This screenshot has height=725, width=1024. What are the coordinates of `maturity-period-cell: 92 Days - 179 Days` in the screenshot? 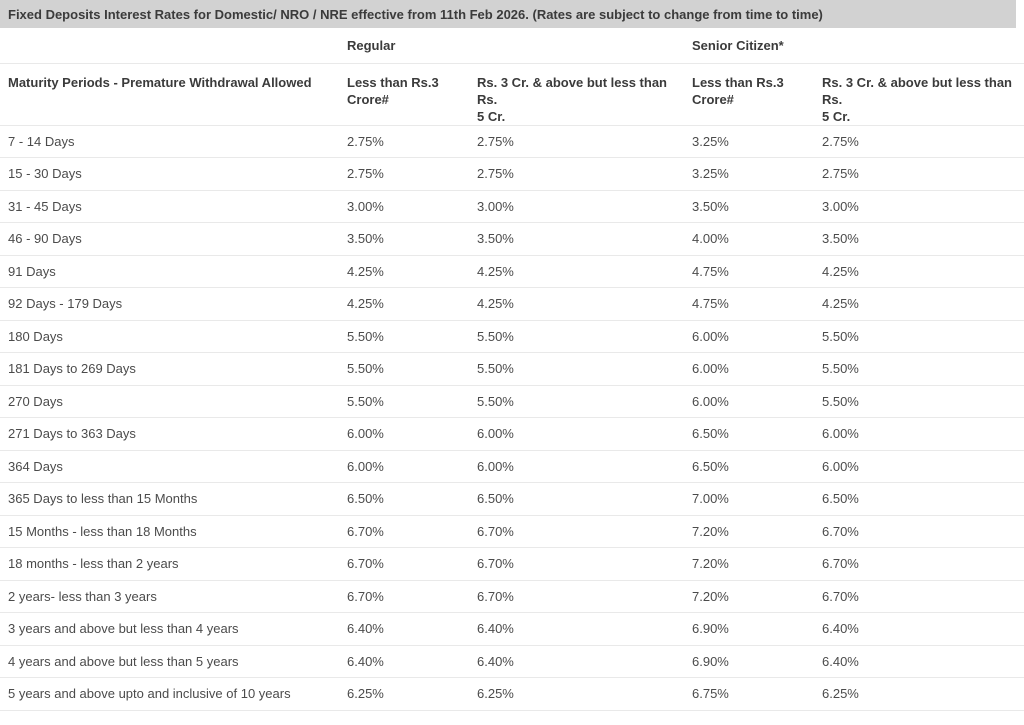 It's located at (169, 304).